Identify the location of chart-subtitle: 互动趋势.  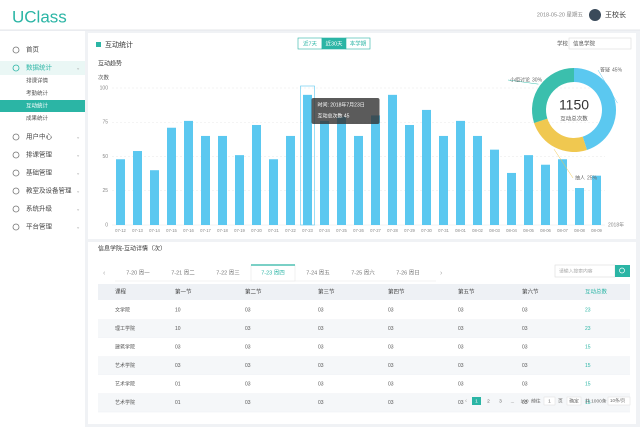
(110, 64).